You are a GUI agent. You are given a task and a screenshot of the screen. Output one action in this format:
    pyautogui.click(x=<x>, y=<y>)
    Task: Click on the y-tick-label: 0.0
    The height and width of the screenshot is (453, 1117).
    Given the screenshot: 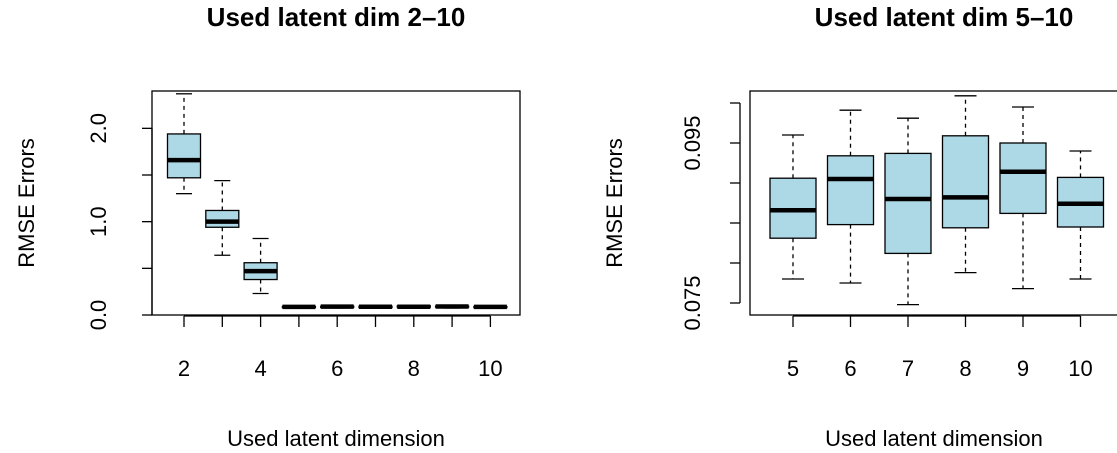 What is the action you would take?
    pyautogui.click(x=98, y=315)
    